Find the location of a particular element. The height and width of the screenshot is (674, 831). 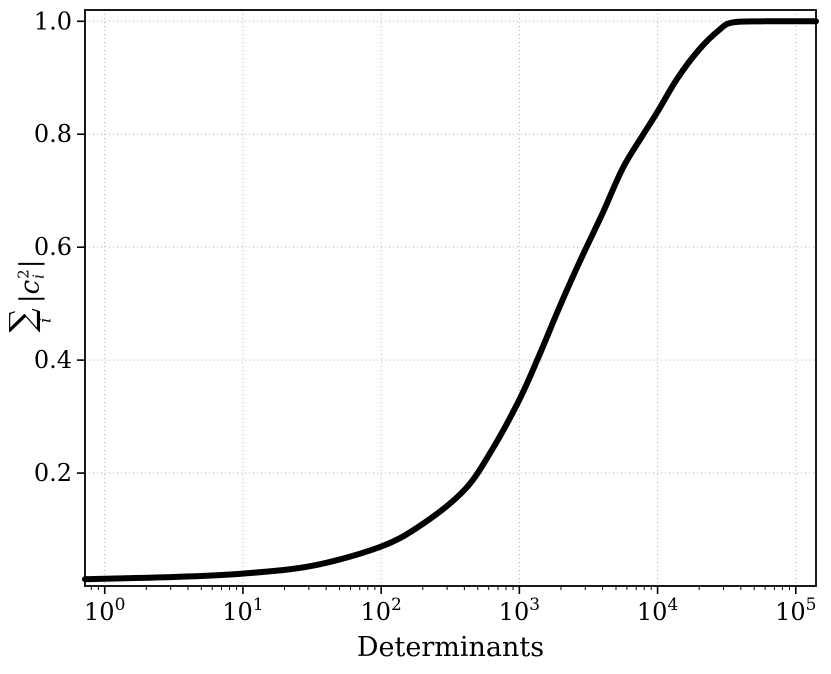

coefficient-scripts: 2 i is located at coordinates (30, 274).